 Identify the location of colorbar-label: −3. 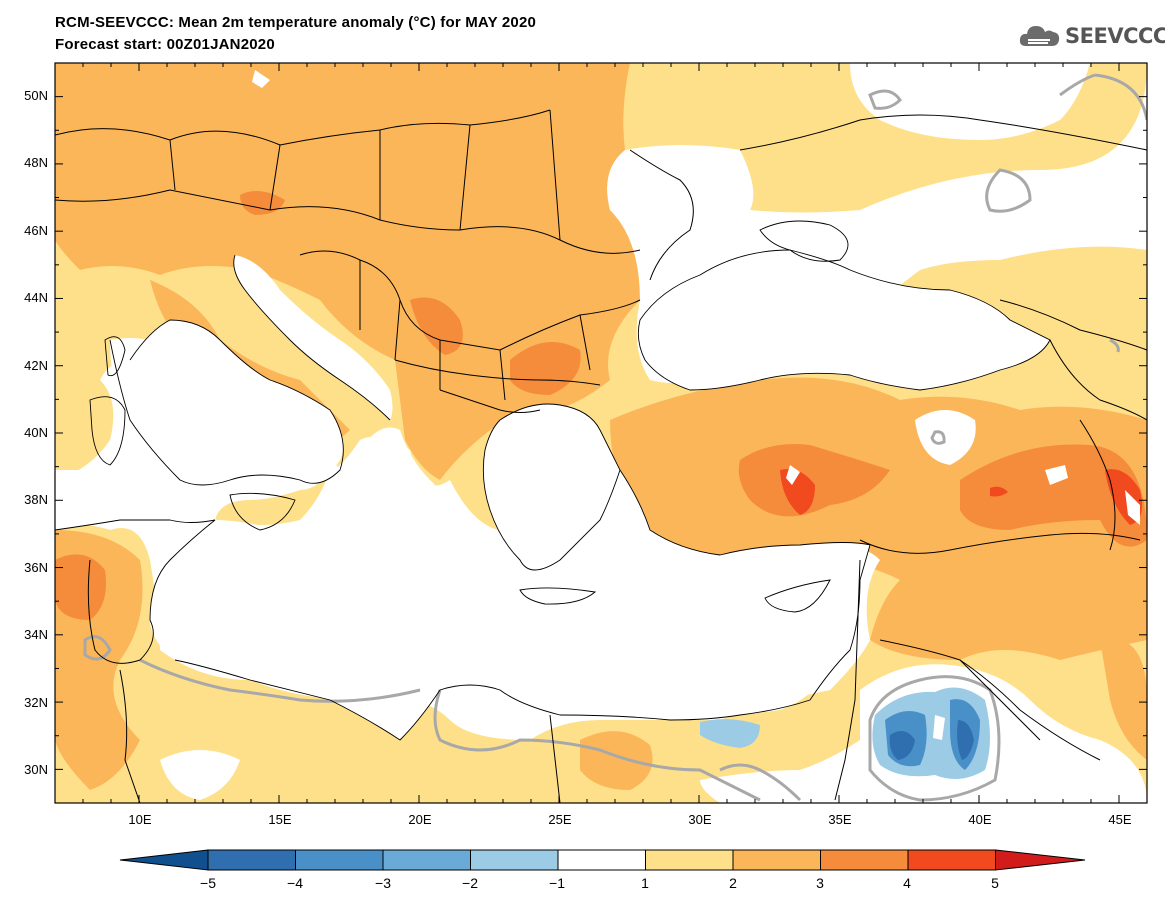
(383, 883).